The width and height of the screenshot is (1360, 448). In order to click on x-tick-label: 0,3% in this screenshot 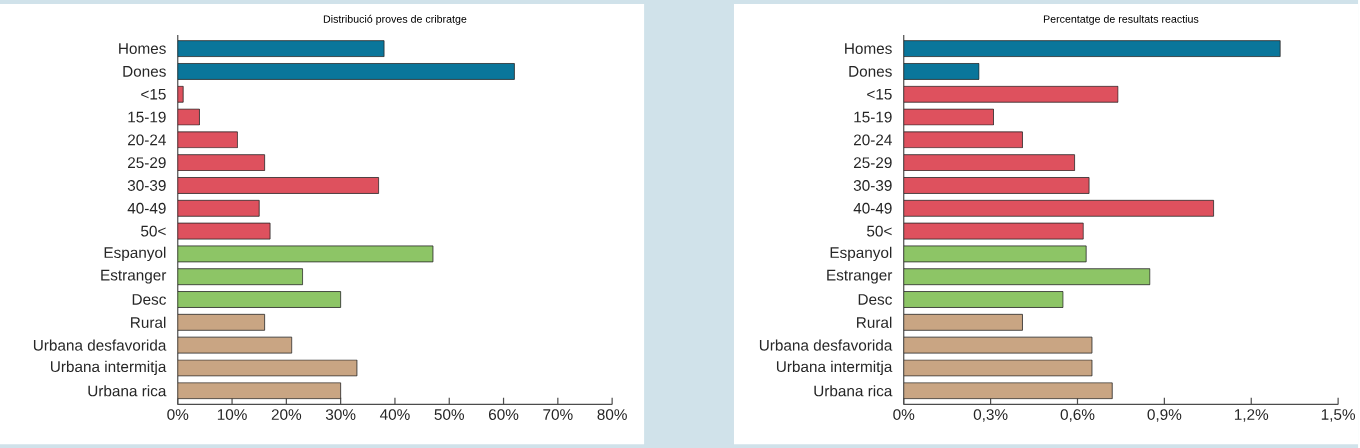, I will do `click(990, 415)`.